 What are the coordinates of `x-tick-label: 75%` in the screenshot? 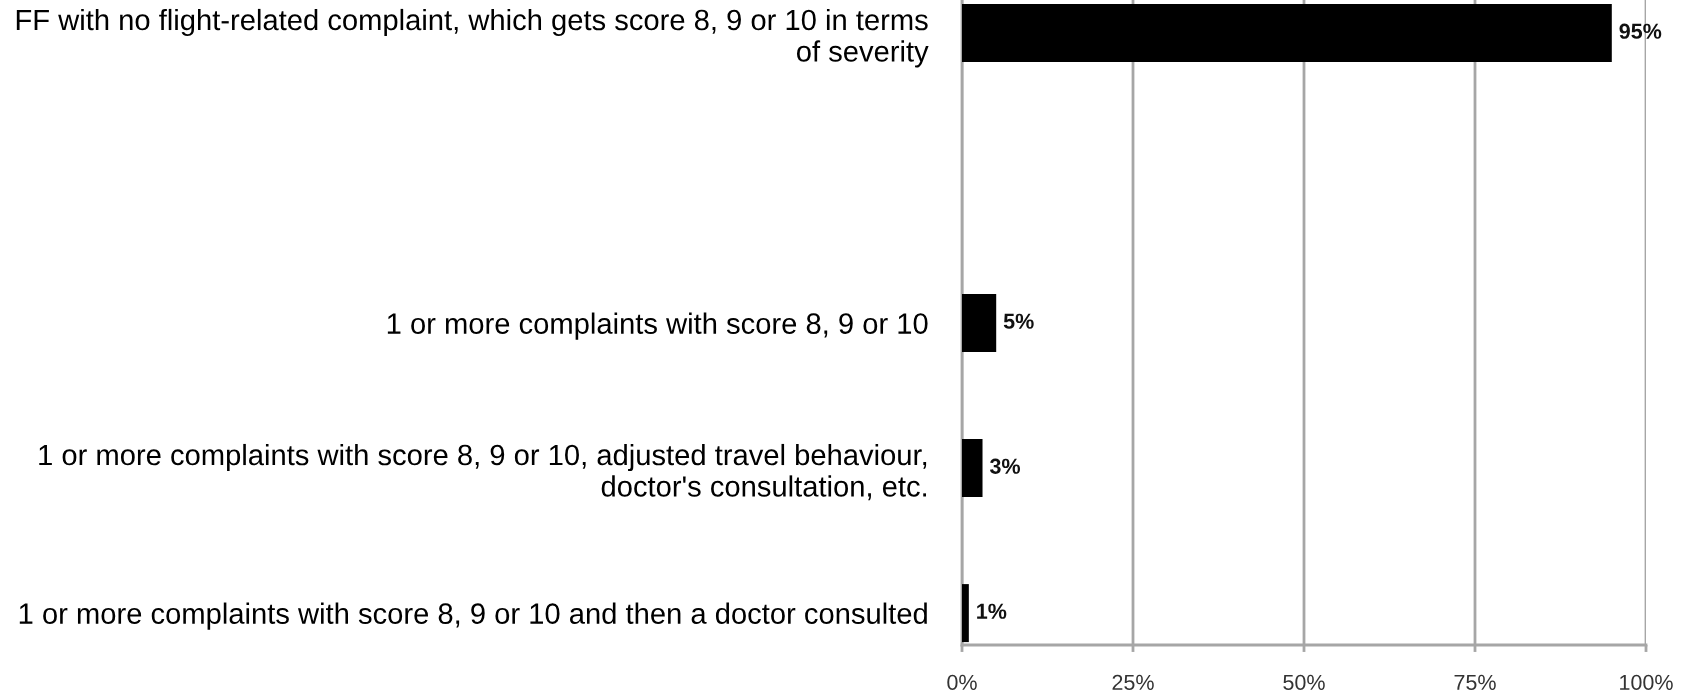 It's located at (1475, 682).